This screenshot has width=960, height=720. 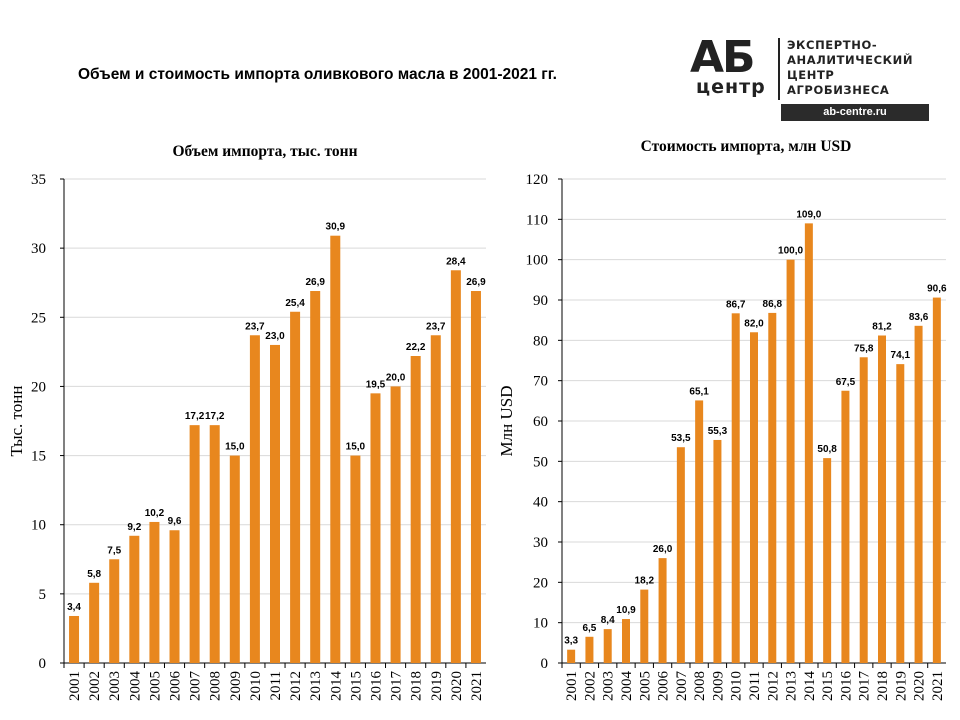 I want to click on data-label: 18,2, so click(x=645, y=581).